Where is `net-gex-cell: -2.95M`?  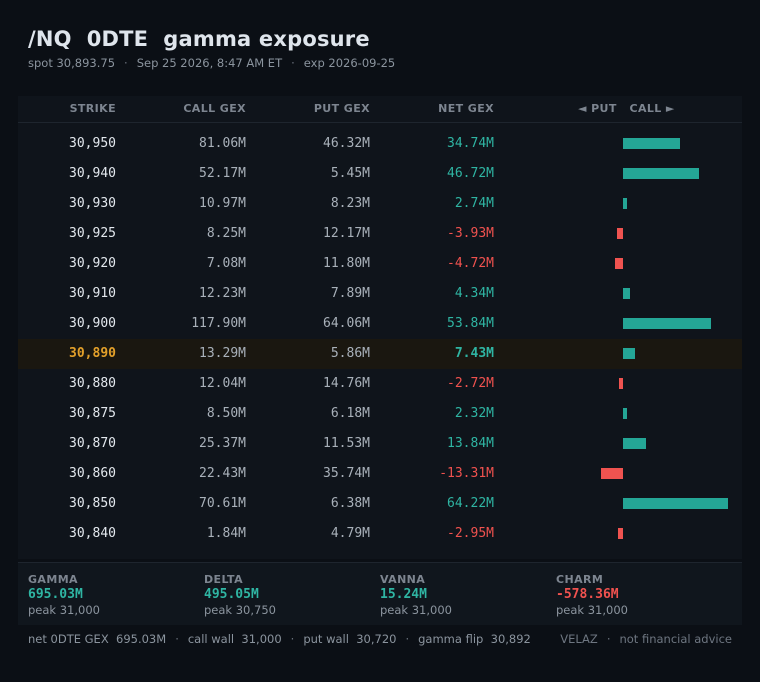
net-gex-cell: -2.95M is located at coordinates (470, 533).